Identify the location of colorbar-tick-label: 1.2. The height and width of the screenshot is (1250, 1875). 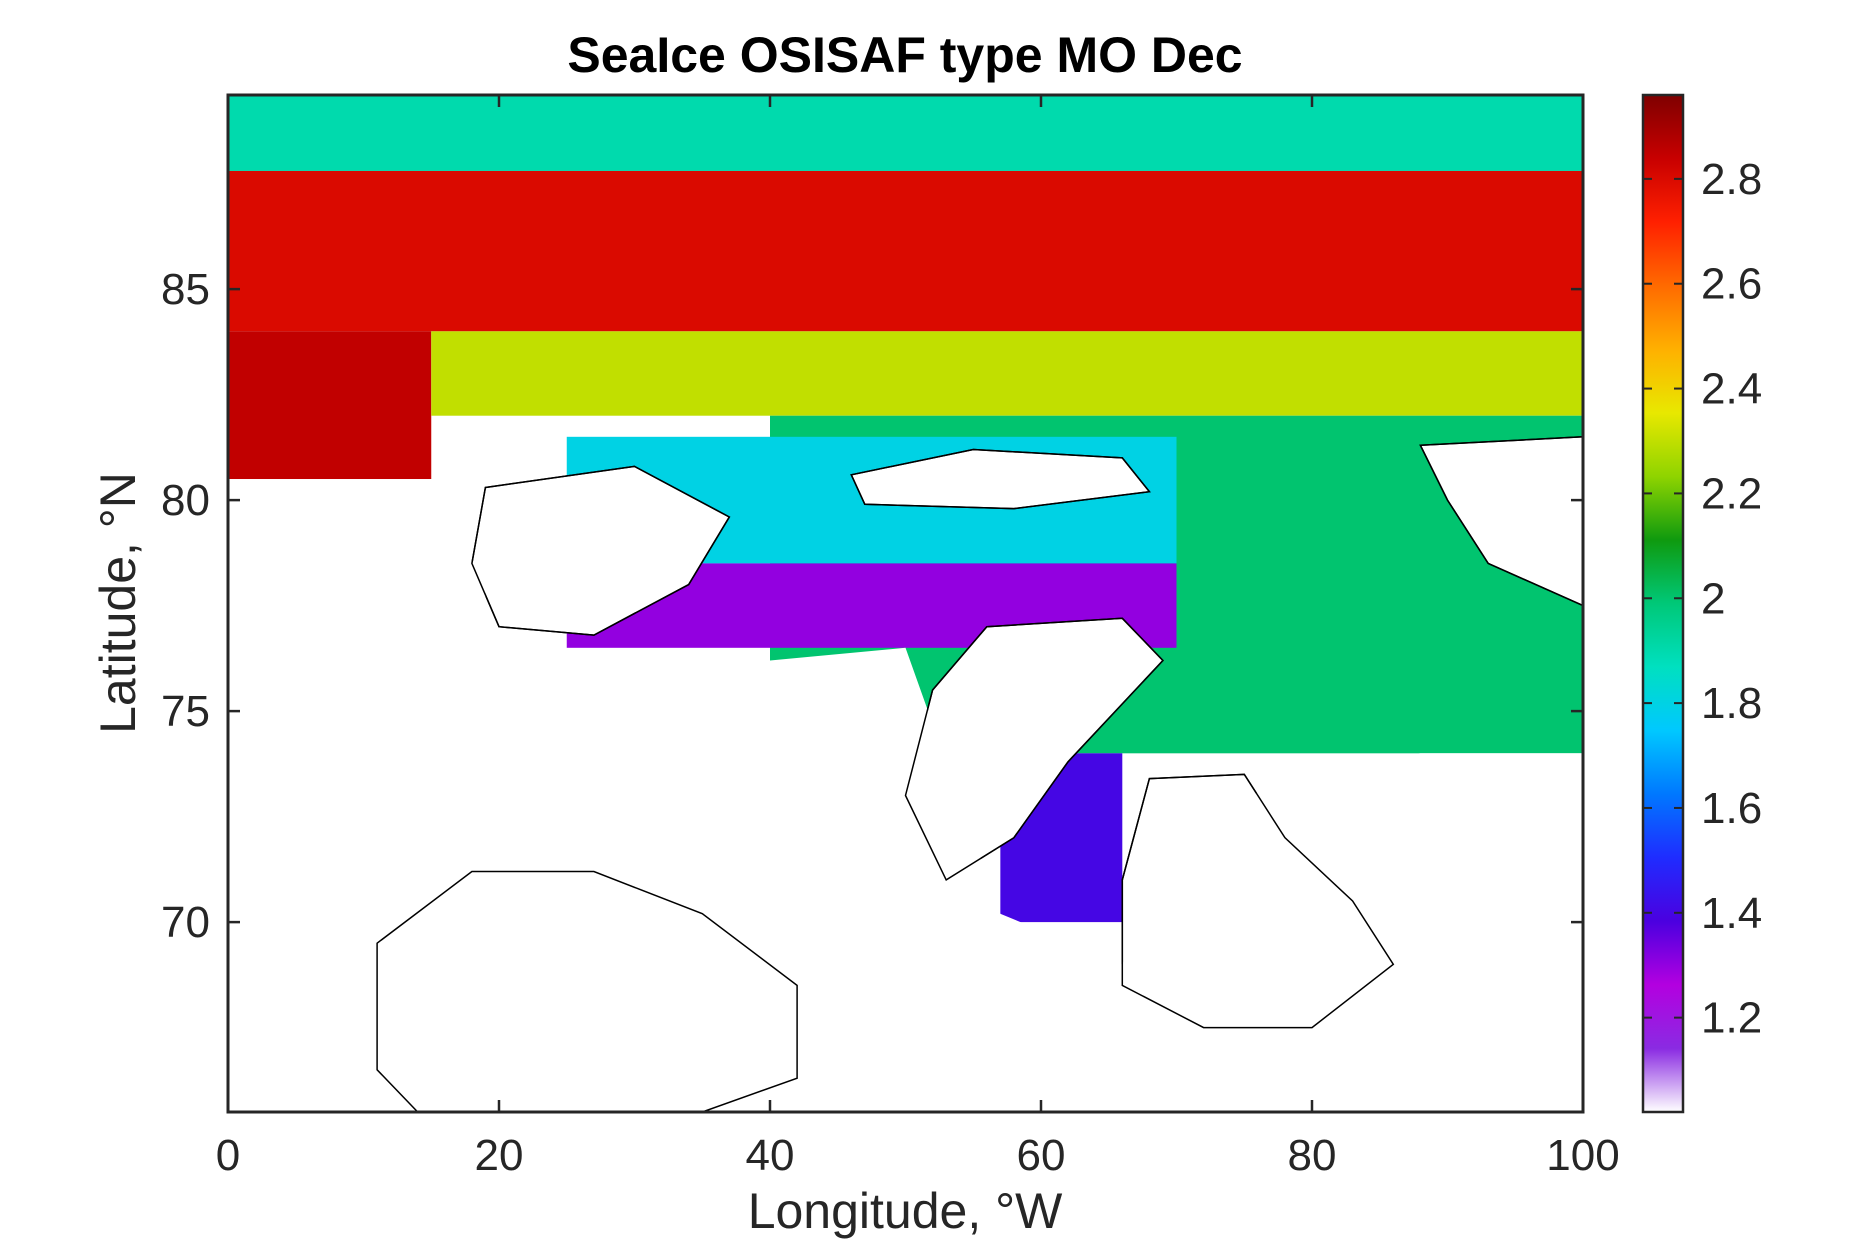
(1731, 1018).